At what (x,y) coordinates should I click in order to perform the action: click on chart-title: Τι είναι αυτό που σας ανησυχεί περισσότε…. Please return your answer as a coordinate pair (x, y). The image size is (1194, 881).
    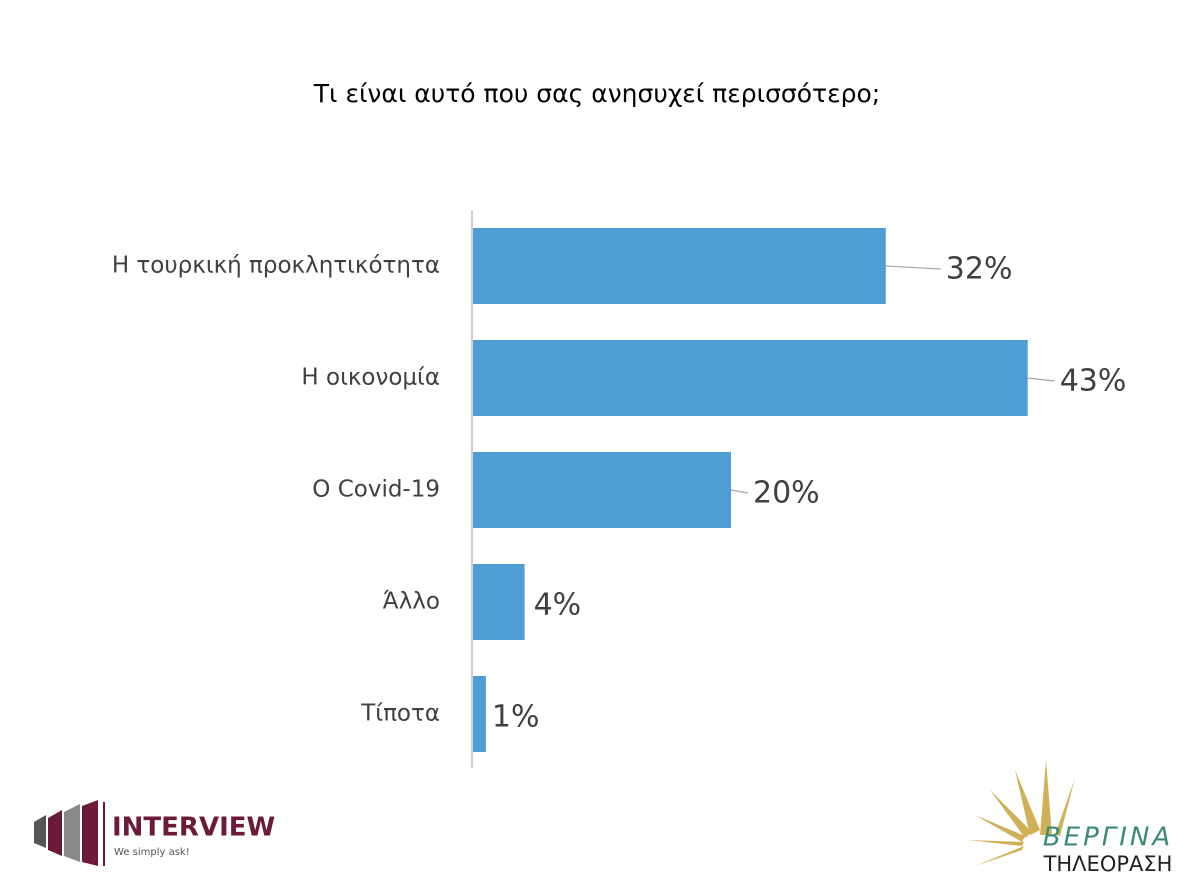
    Looking at the image, I should click on (596, 93).